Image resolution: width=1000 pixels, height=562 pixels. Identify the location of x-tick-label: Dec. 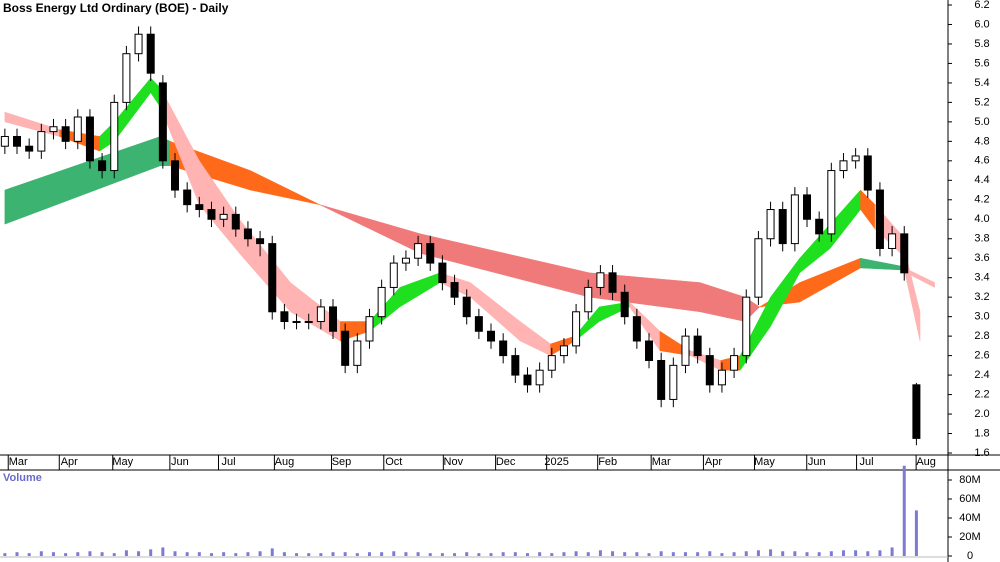
(506, 462).